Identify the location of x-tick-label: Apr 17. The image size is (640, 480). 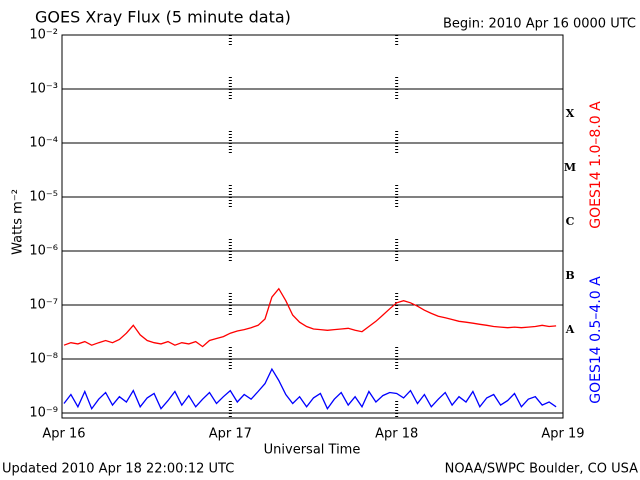
(230, 434).